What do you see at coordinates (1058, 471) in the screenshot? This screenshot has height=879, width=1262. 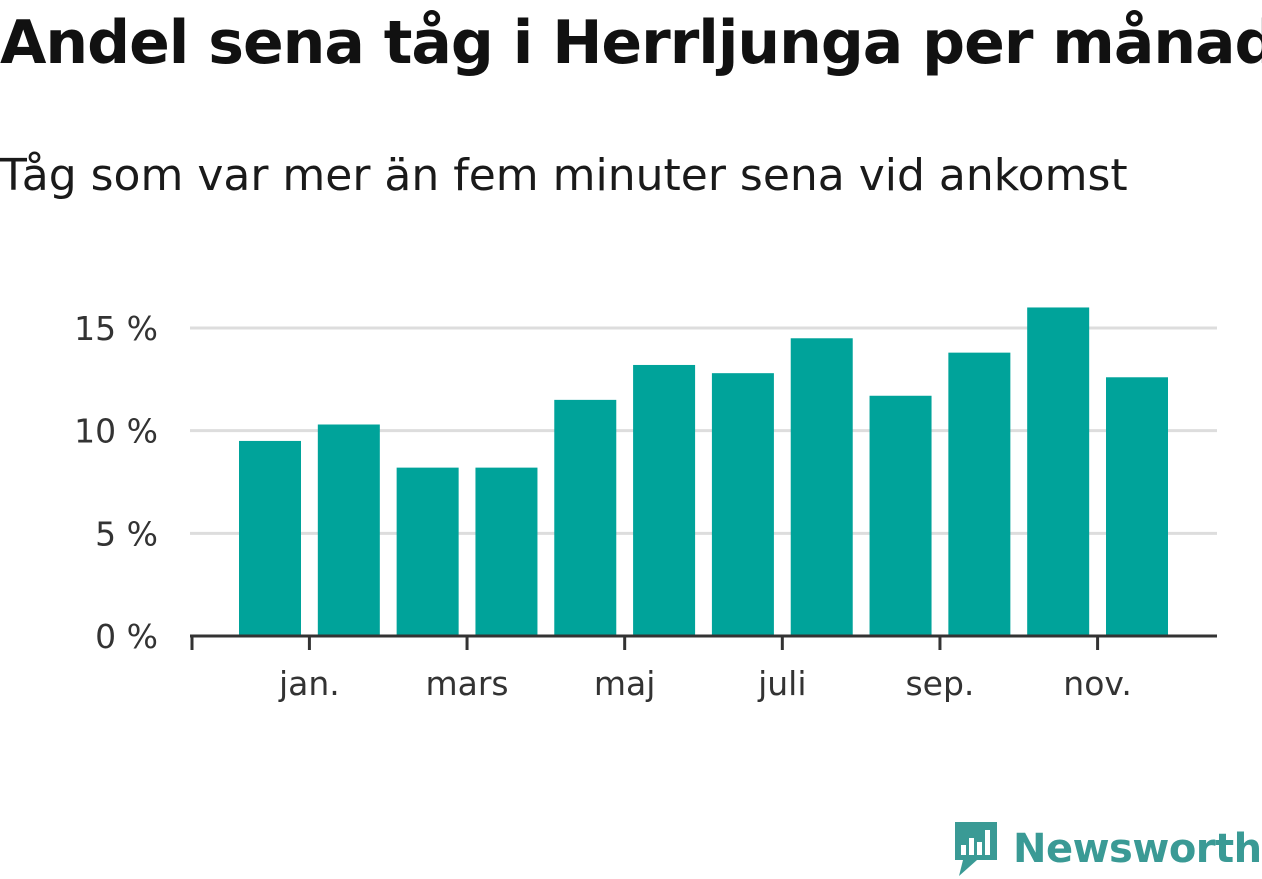 I see `bar-okt` at bounding box center [1058, 471].